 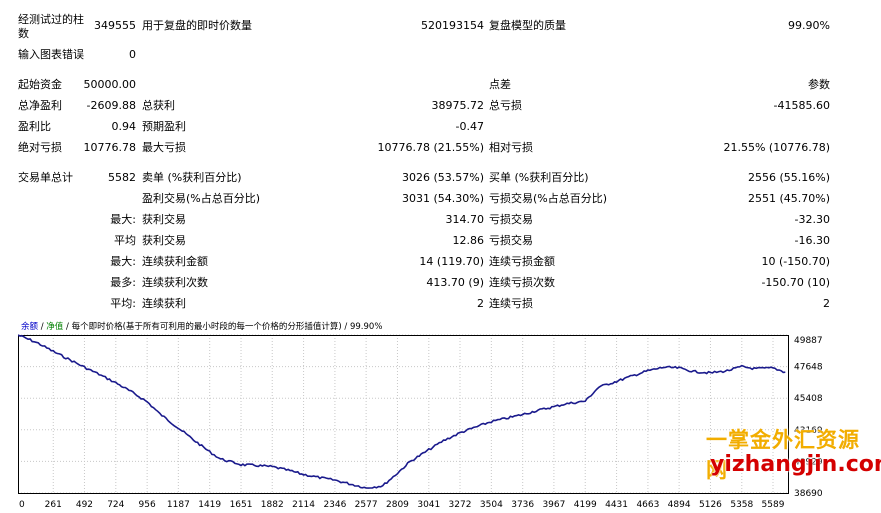 What do you see at coordinates (795, 282) in the screenshot?
I see `maximal-loss-value: -150.70 (10)` at bounding box center [795, 282].